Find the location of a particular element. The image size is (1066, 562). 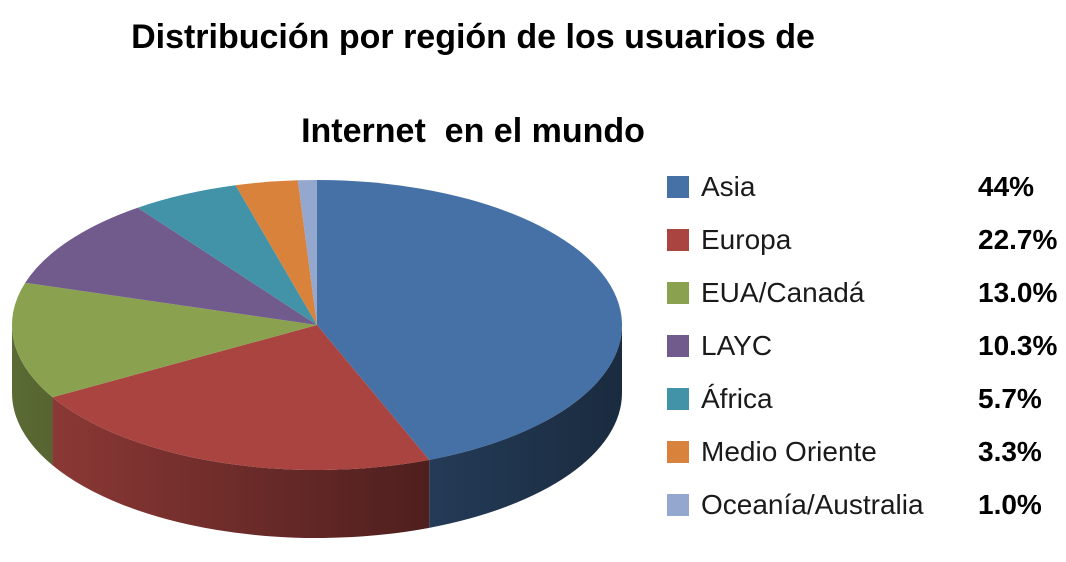

legend-item-layc: LAYC 10.3% is located at coordinates (863, 345).